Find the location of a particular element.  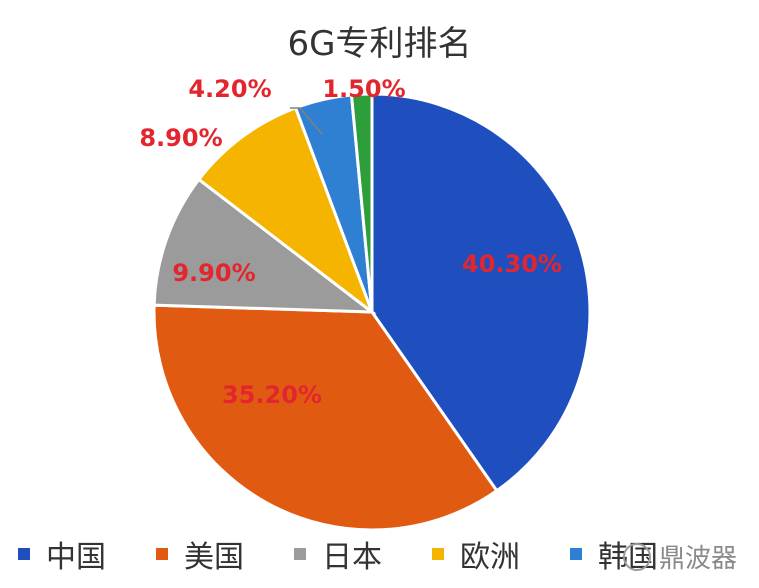

legend-swatch-europe is located at coordinates (438, 554).